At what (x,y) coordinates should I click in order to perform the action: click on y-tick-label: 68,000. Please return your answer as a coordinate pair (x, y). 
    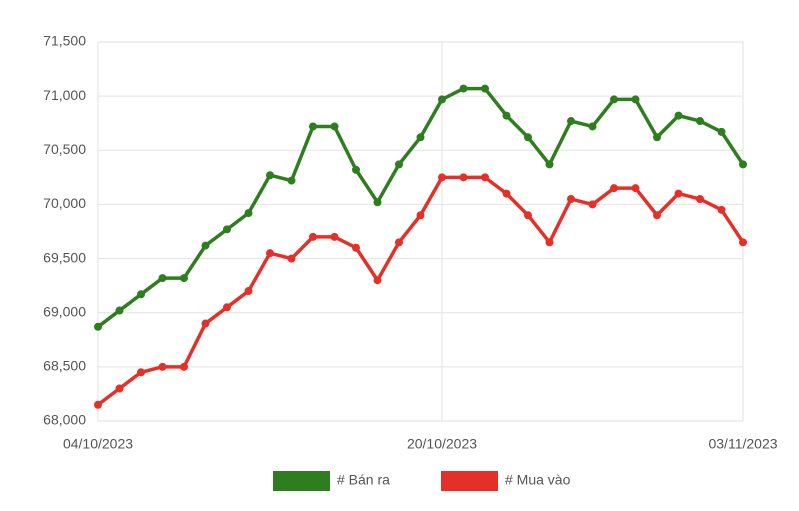
    Looking at the image, I should click on (64, 420).